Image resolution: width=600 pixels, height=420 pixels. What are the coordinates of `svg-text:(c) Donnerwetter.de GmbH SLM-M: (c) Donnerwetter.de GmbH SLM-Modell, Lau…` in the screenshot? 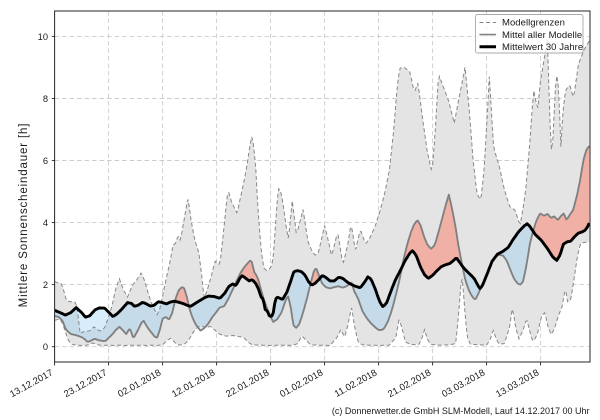 It's located at (461, 411).